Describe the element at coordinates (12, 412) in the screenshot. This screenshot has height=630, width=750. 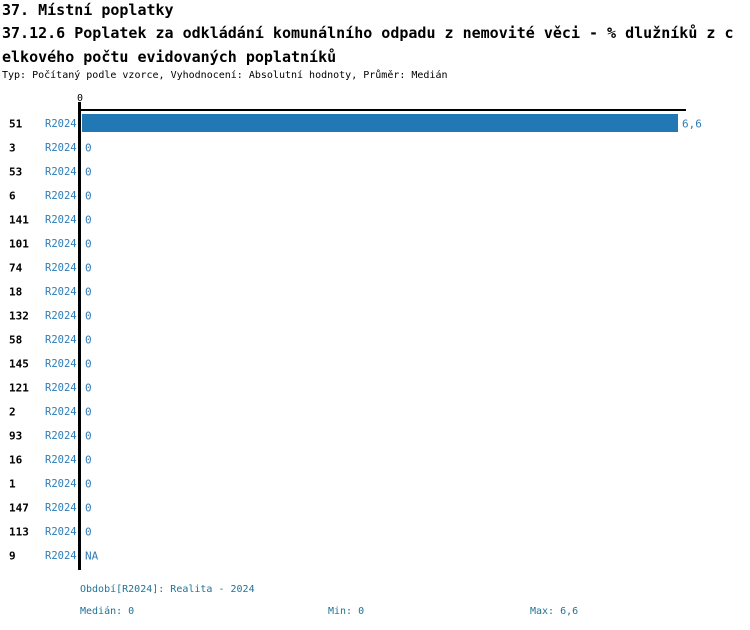
I see `row-category-label: 2` at that location.